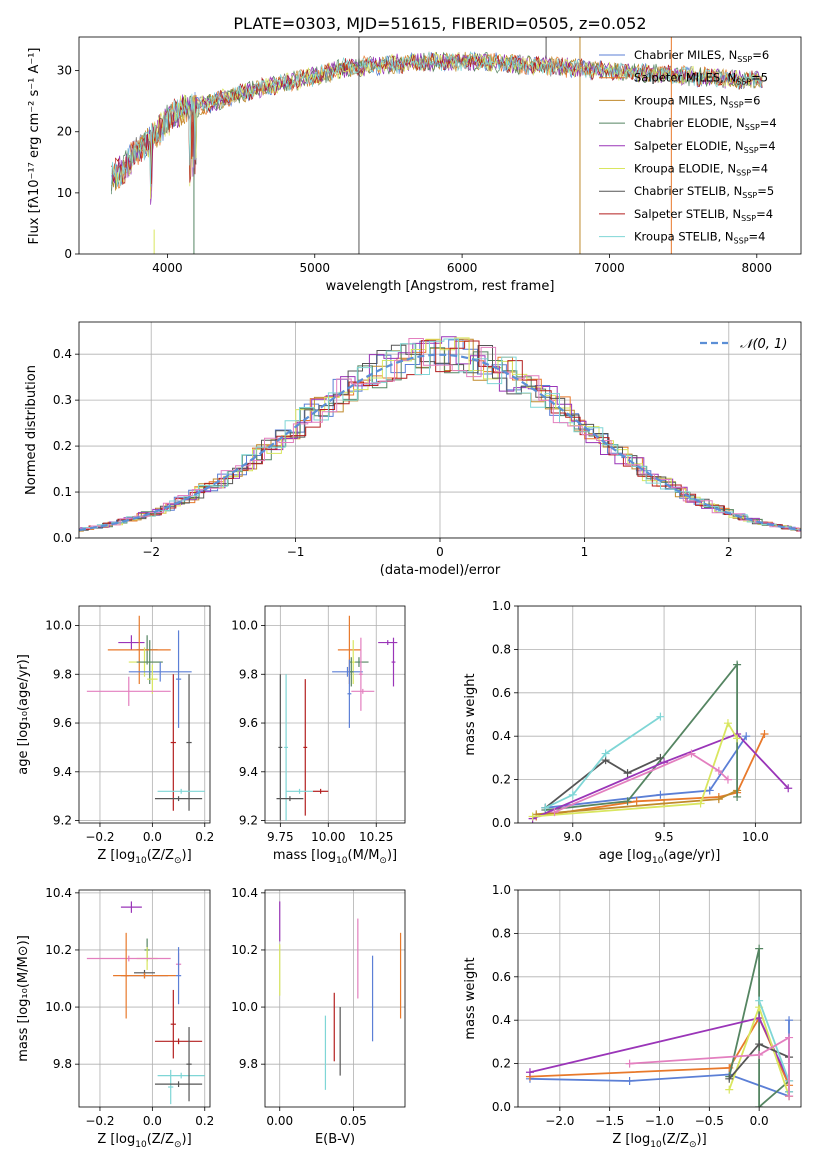 This screenshot has height=1170, width=819. I want to click on y-tick-label: 9.8, so click(248, 1064).